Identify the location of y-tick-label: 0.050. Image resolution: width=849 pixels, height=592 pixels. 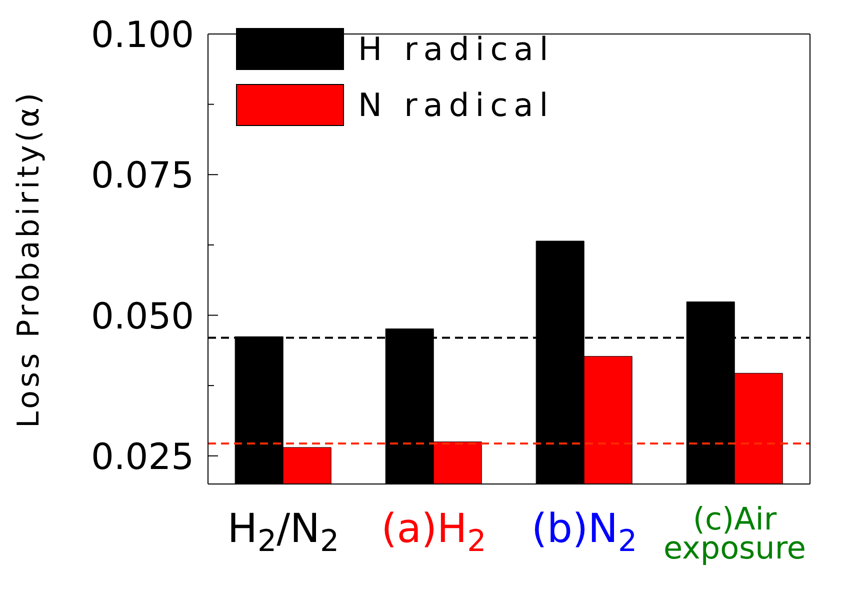
(142, 317).